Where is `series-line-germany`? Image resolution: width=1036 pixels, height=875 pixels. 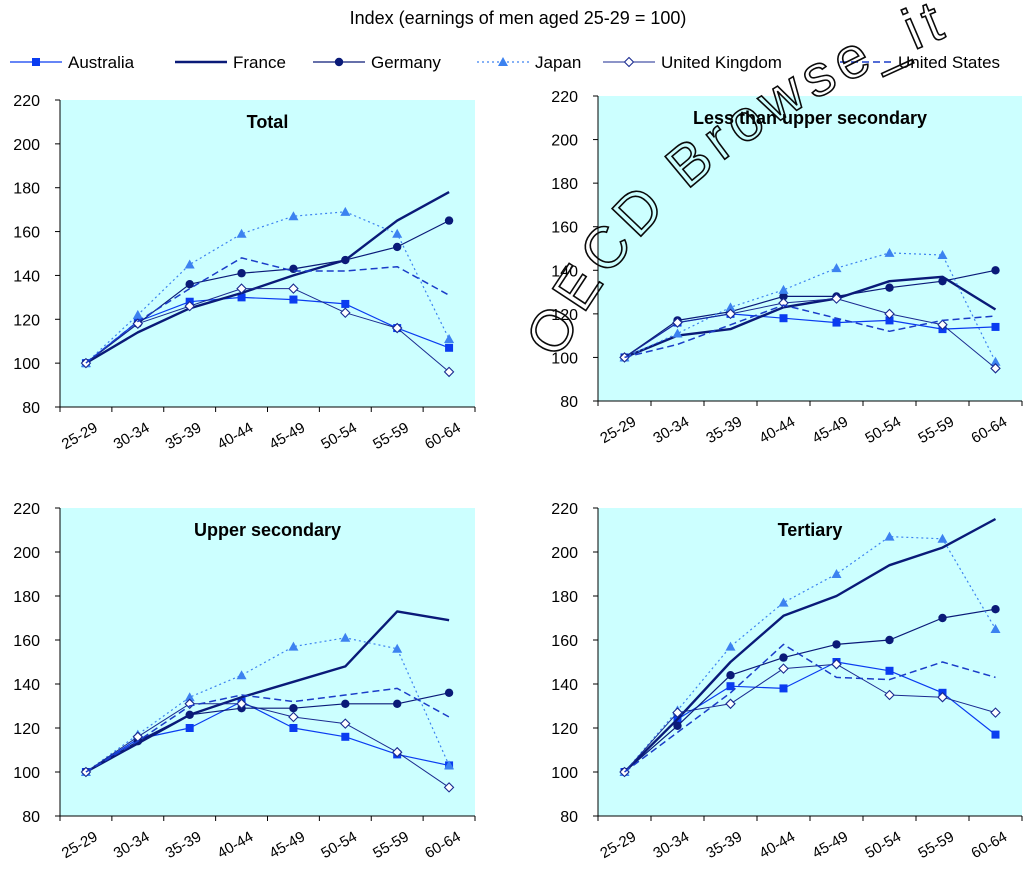 series-line-germany is located at coordinates (267, 732).